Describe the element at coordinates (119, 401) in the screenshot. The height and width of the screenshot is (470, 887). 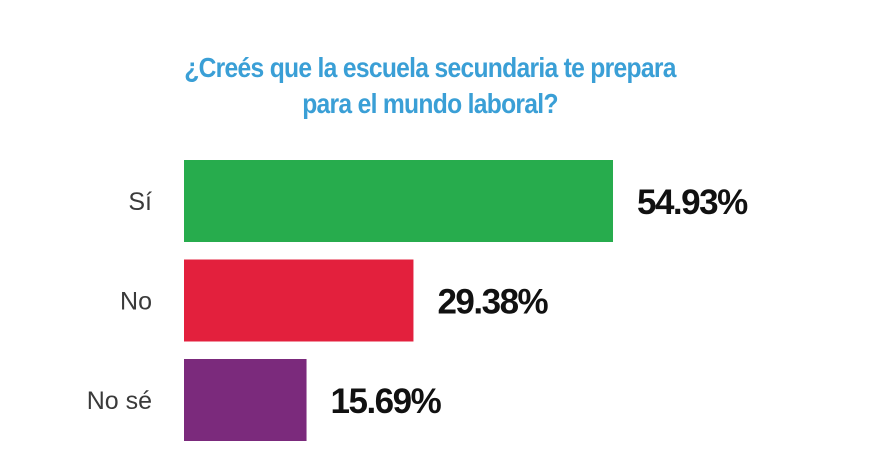
I see `category-label-2: No sé` at that location.